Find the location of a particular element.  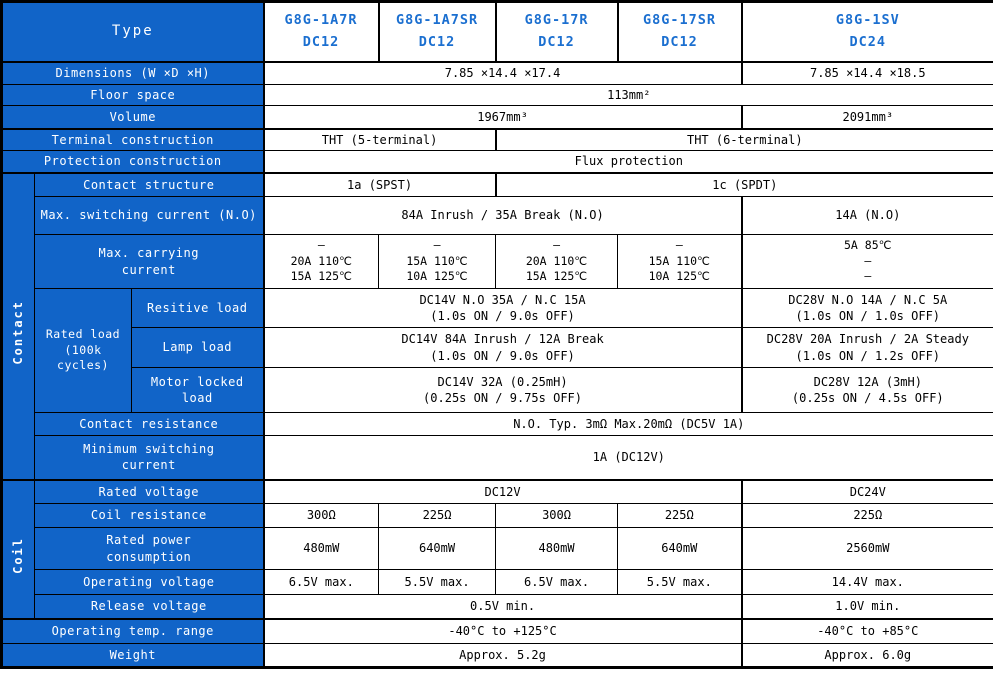

floor-space-label: Floor space is located at coordinates (132, 95).